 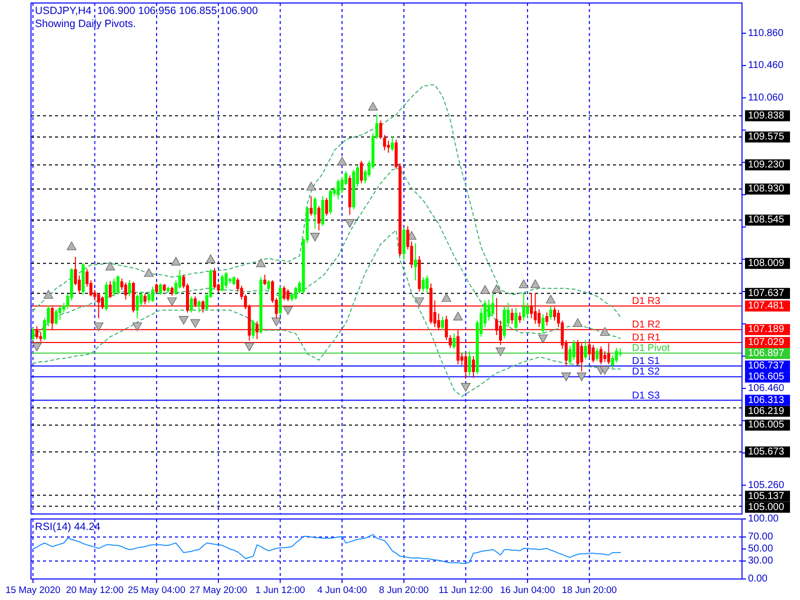 I want to click on ref-line-label: 109.575, so click(x=766, y=136).